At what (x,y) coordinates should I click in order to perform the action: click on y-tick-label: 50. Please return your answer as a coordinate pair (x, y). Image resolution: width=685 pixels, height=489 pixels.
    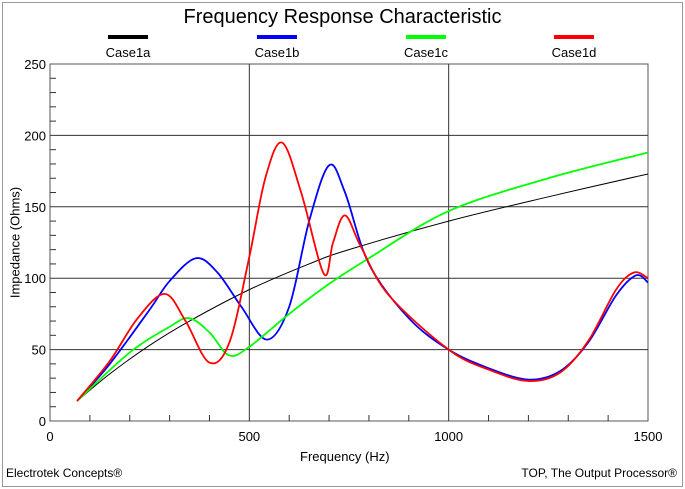
    Looking at the image, I should click on (39, 350).